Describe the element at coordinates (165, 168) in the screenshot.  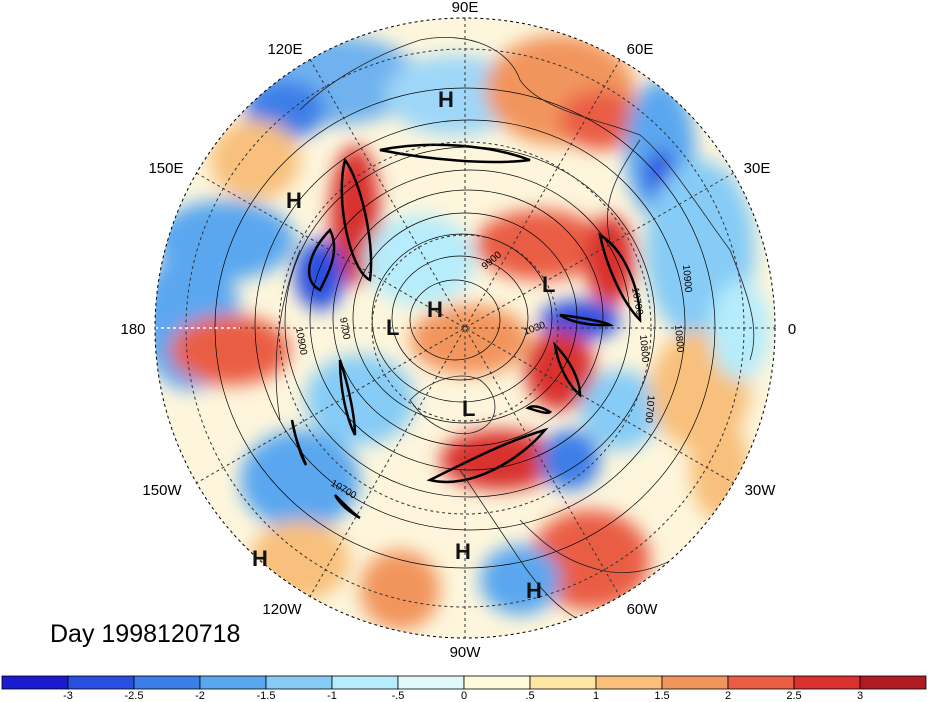
I see `lon-label: 150E` at that location.